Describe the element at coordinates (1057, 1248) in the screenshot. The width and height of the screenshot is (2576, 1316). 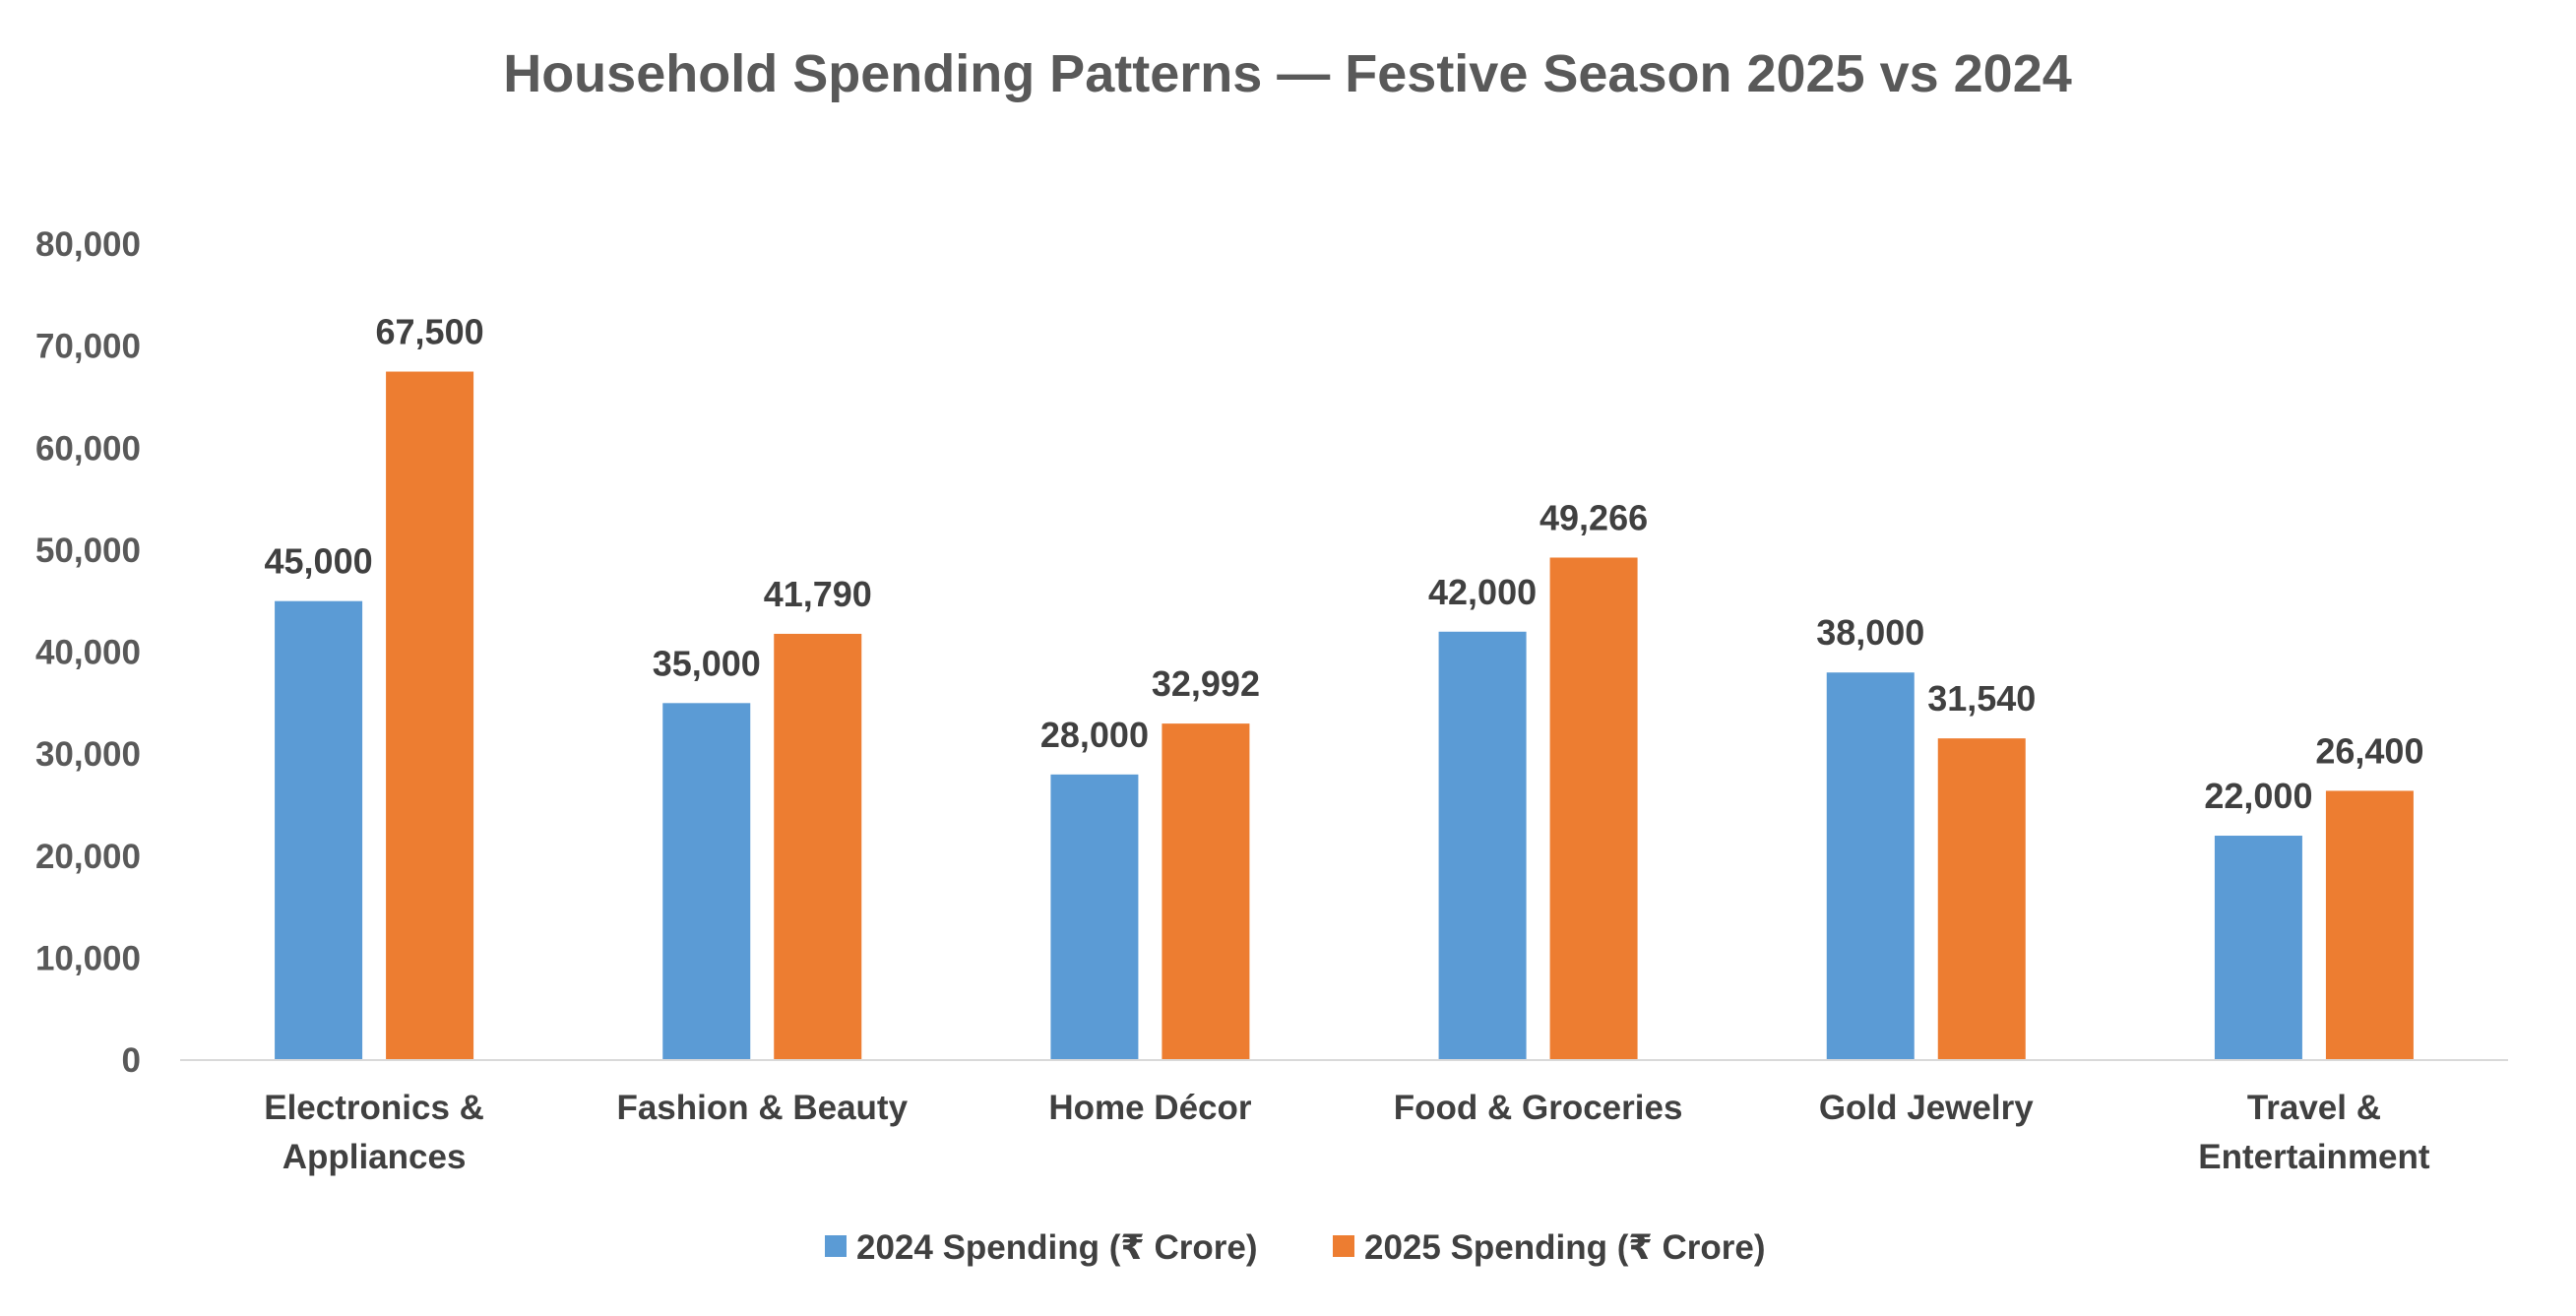
I see `legend-label-1: 2024 Spending (₹ Crore)` at that location.